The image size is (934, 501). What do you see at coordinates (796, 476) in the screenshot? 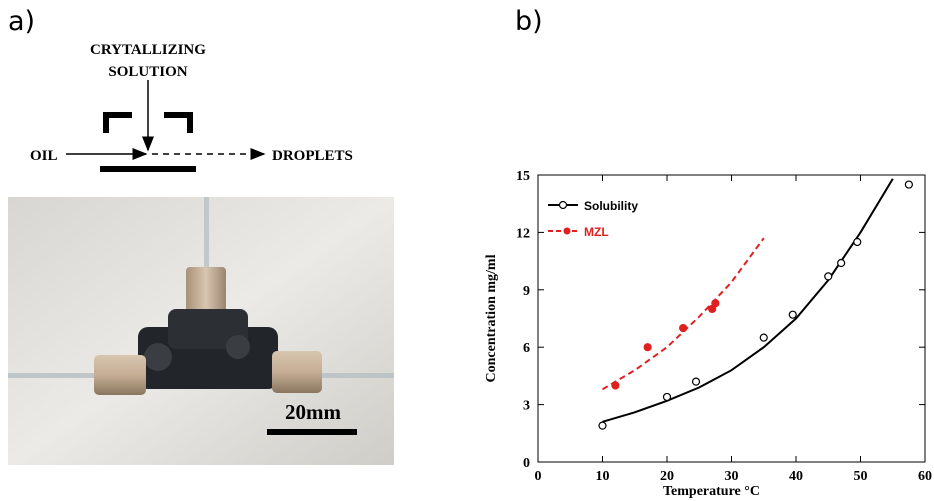
I see `x-tick-label: 40` at bounding box center [796, 476].